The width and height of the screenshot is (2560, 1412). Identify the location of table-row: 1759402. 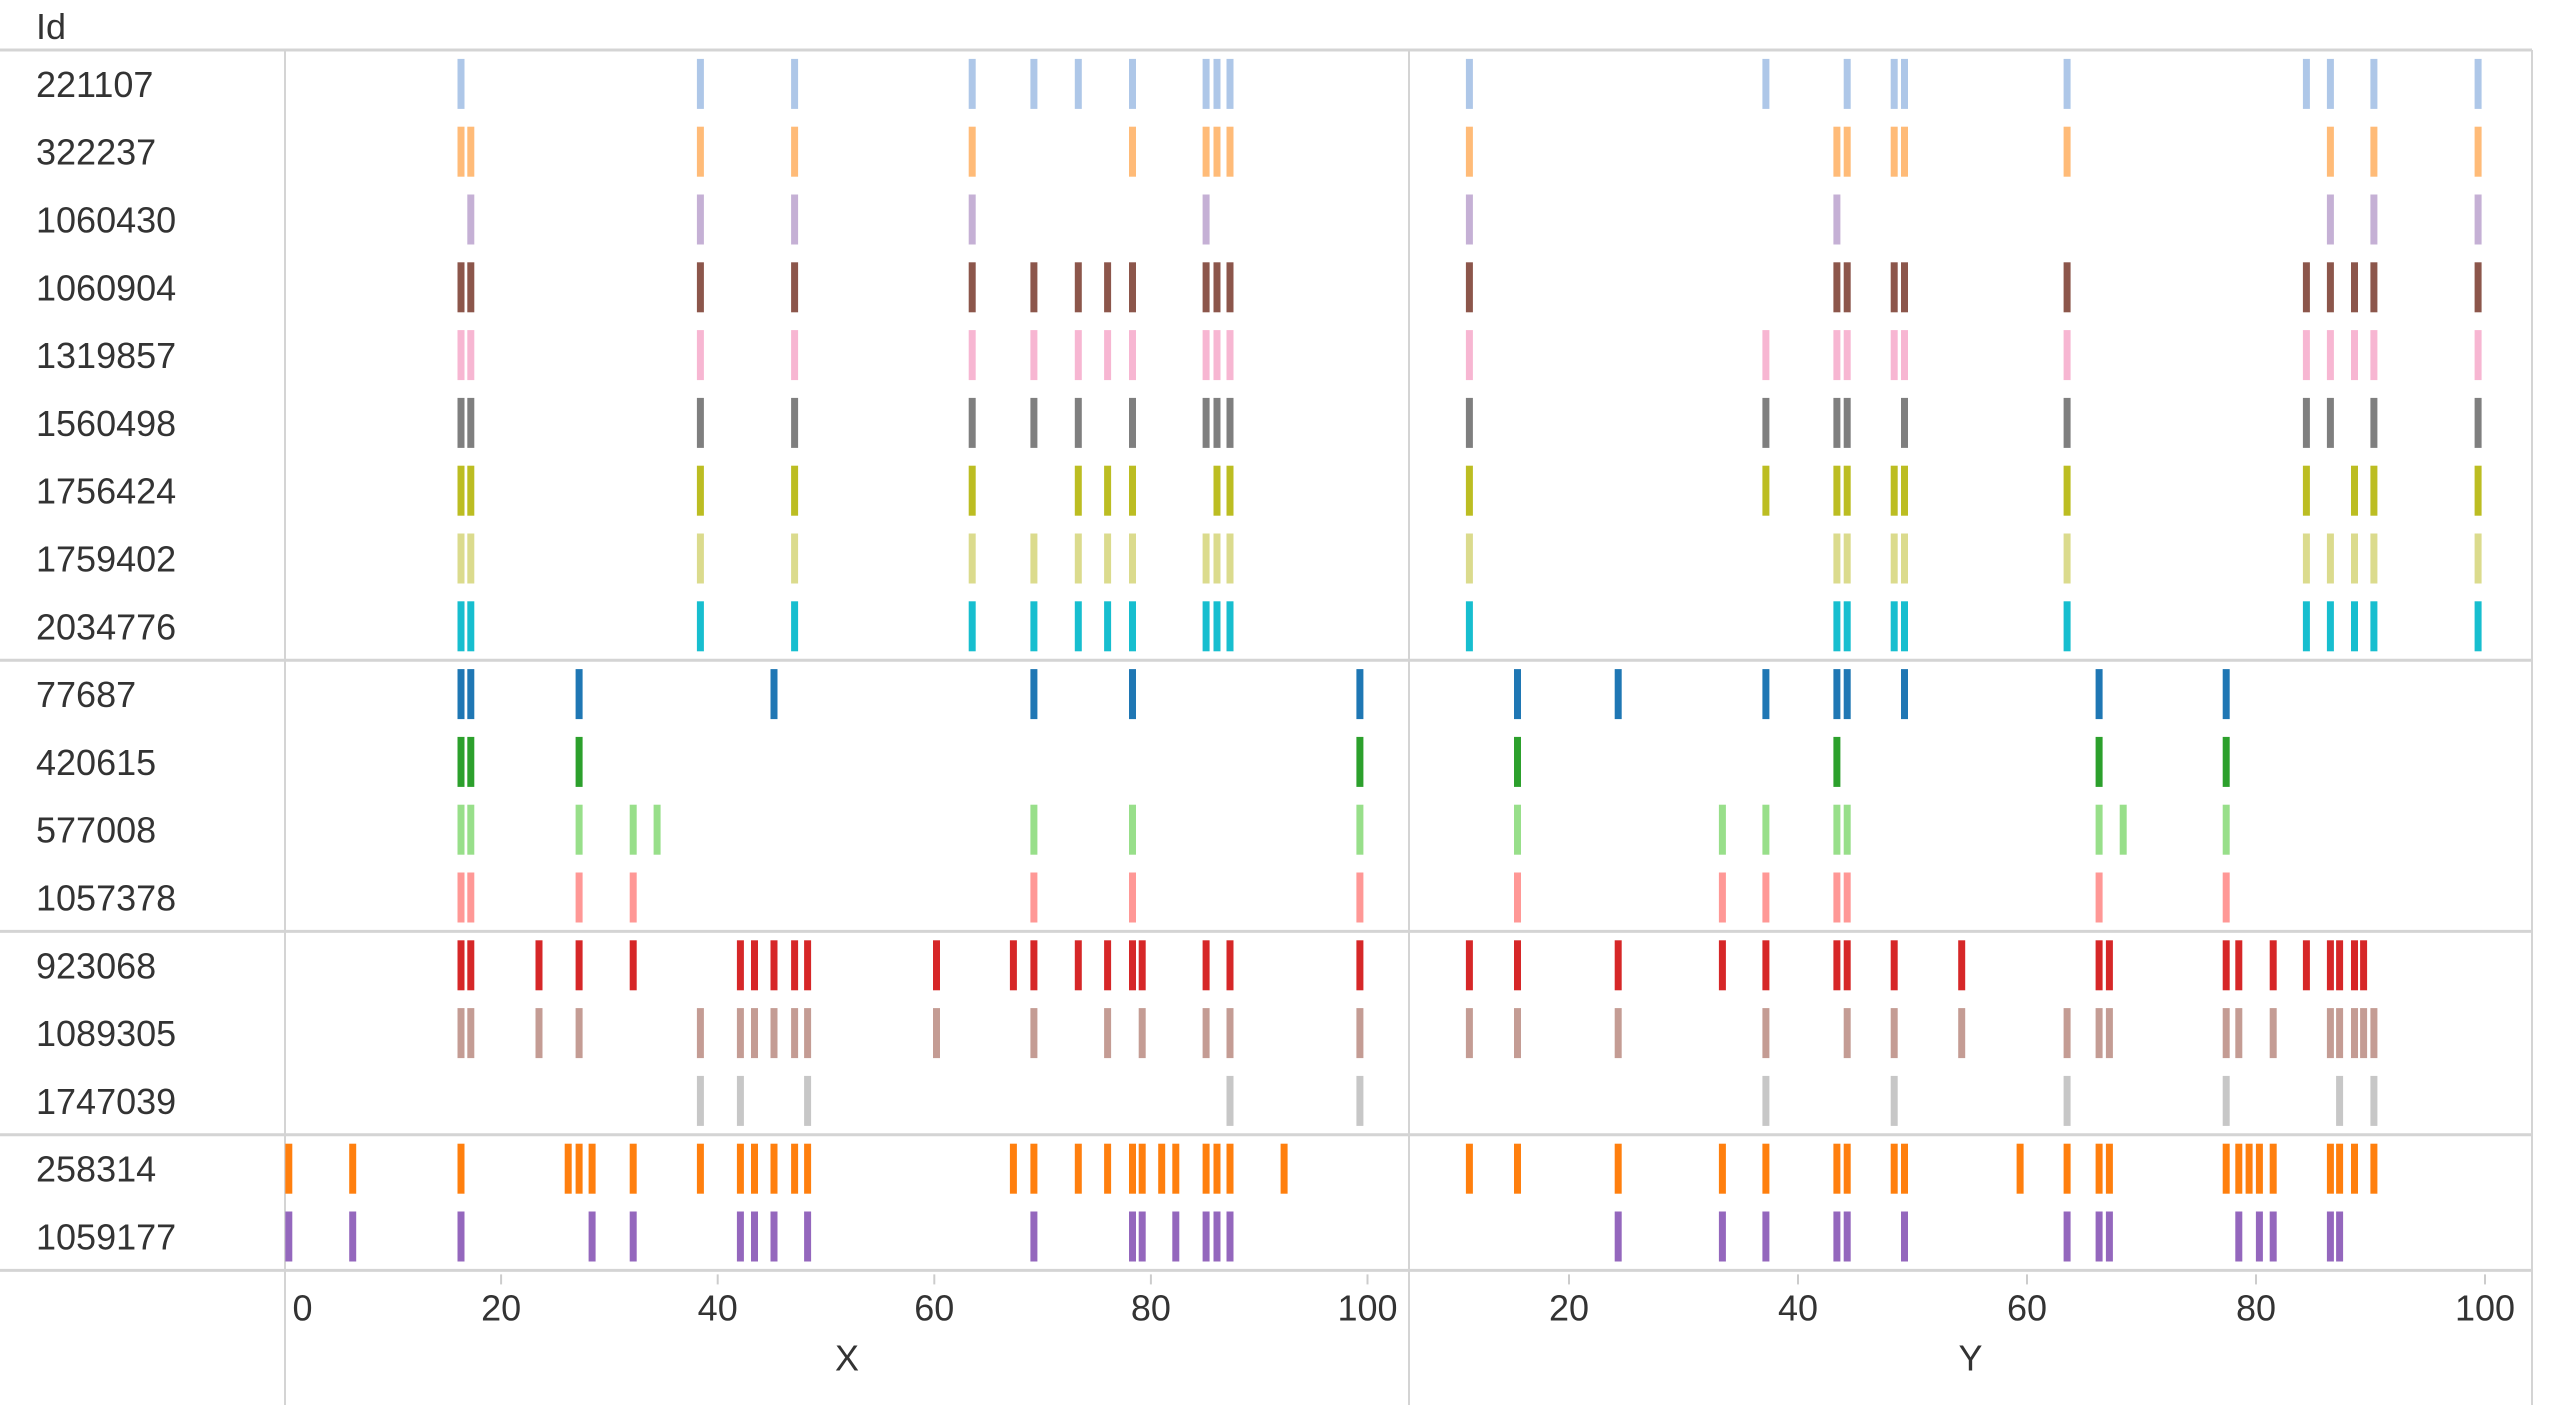
(1259, 558).